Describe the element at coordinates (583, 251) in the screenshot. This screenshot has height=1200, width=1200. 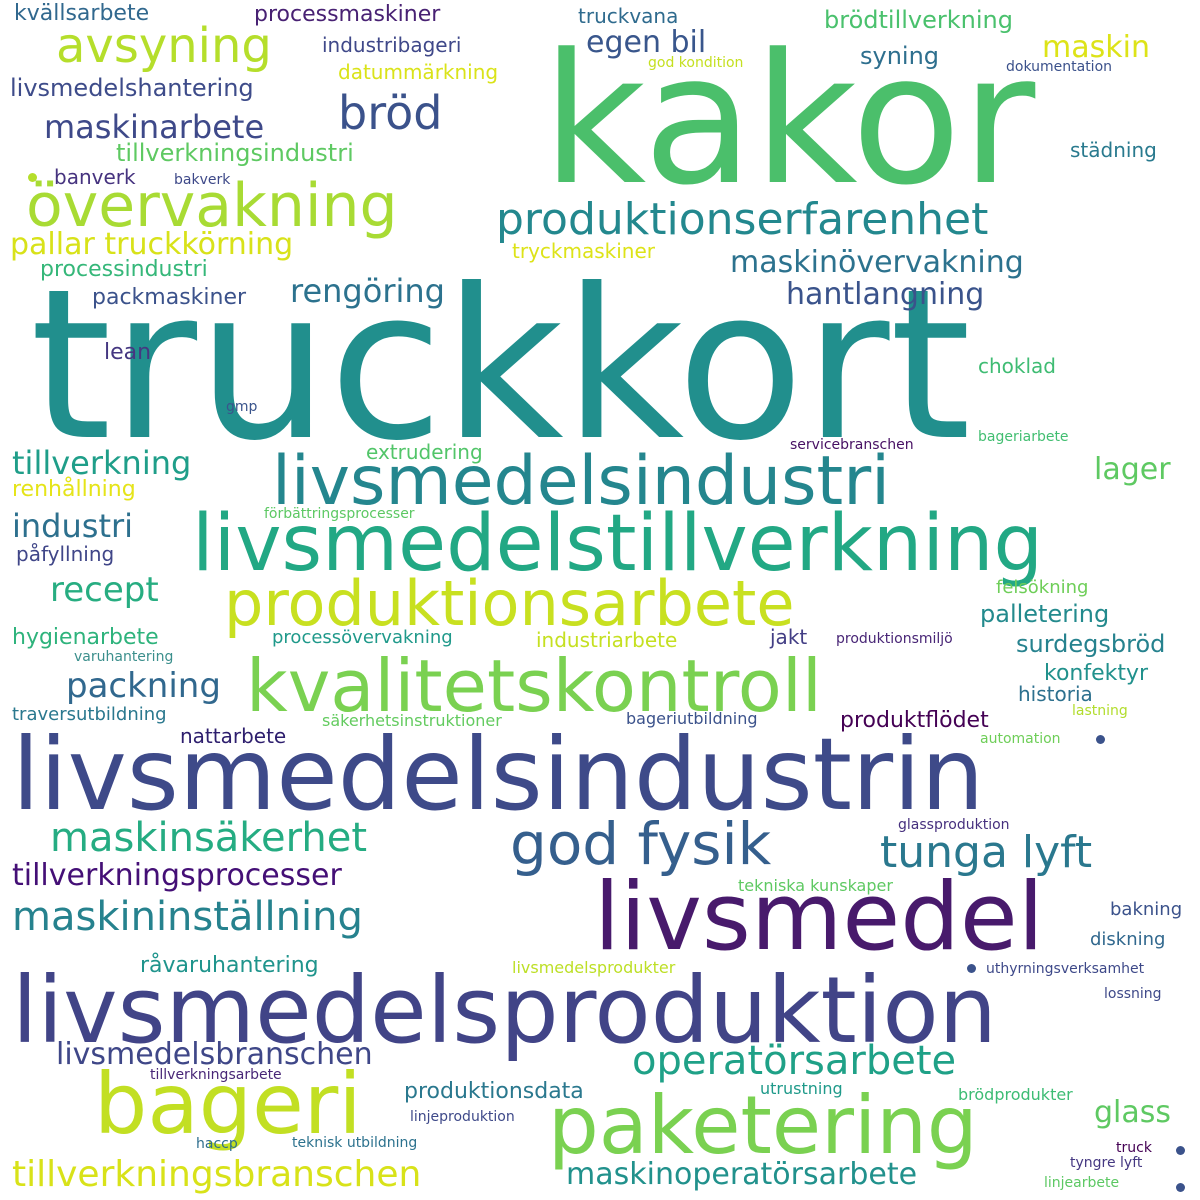
I see `word-tryckmaskiner: tryckmaskiner` at that location.